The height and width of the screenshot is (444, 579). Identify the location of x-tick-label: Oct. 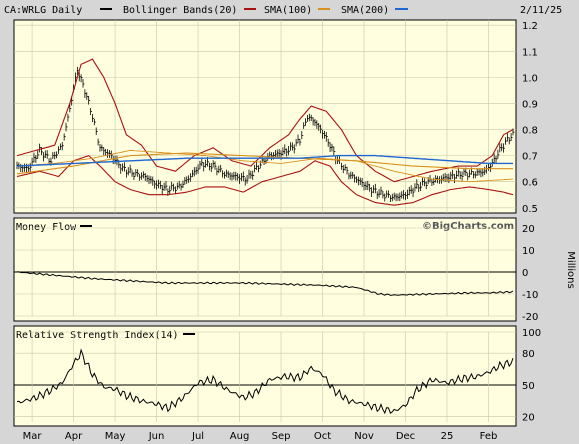
(322, 436).